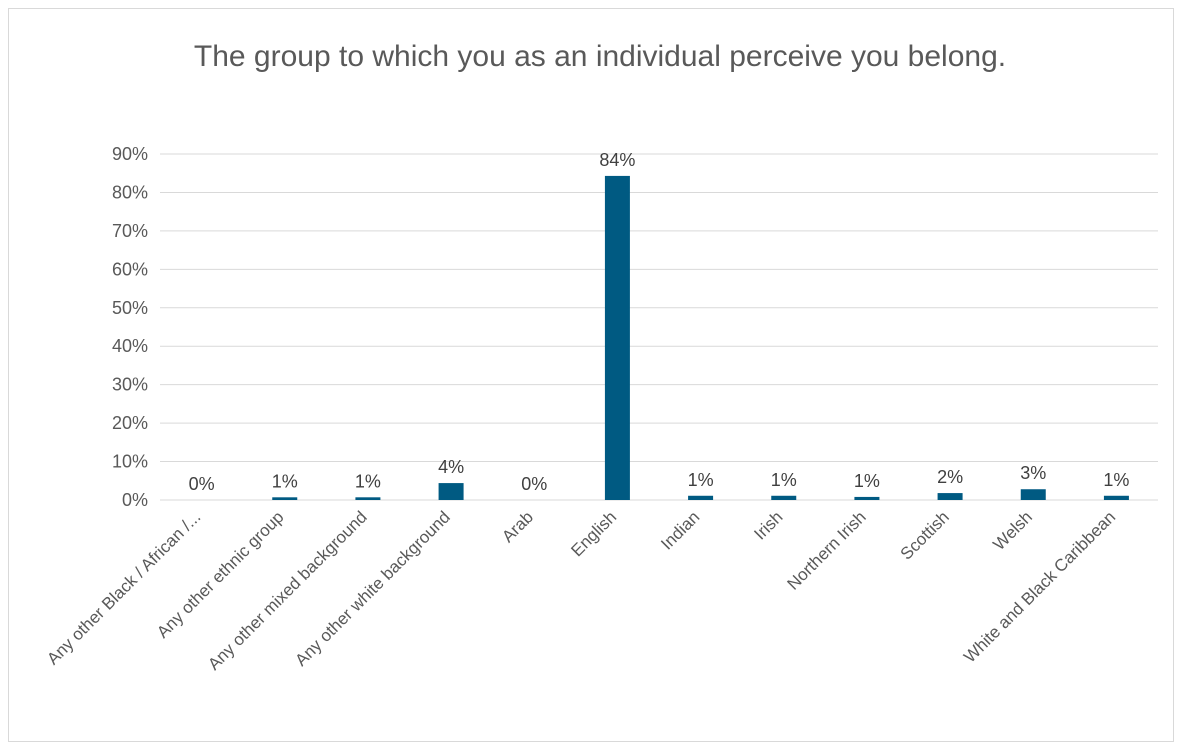 This screenshot has width=1183, height=749. Describe the element at coordinates (768, 525) in the screenshot. I see `x-tick-label: Irish` at that location.